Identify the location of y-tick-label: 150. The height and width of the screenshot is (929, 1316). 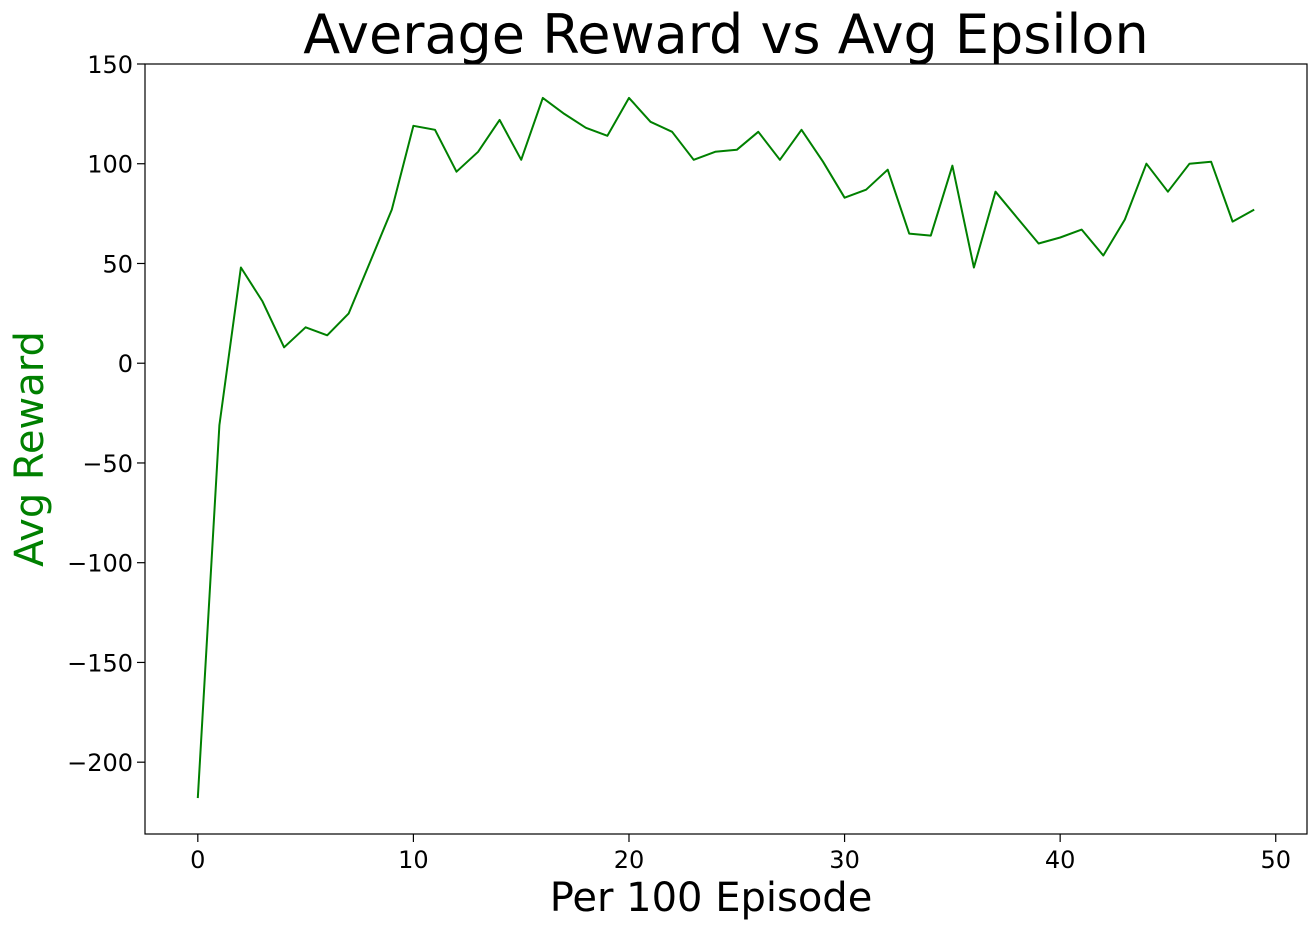
(110, 65).